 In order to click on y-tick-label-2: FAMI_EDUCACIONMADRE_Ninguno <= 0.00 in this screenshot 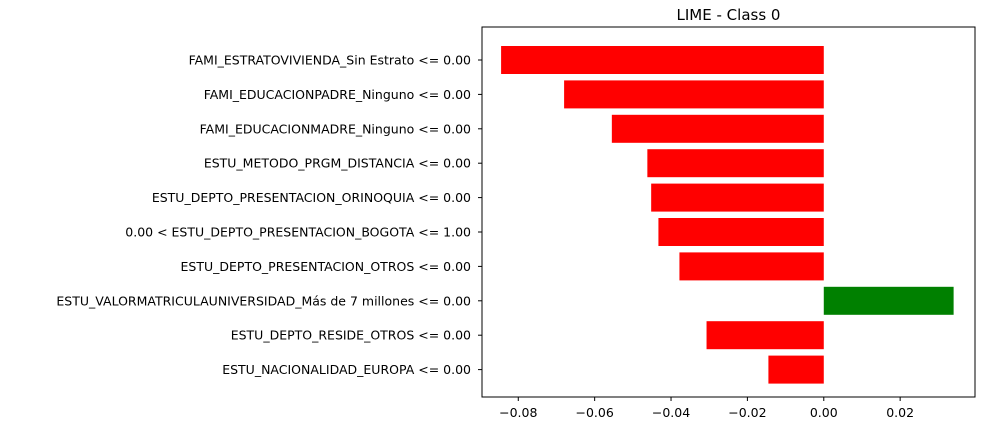, I will do `click(335, 128)`.